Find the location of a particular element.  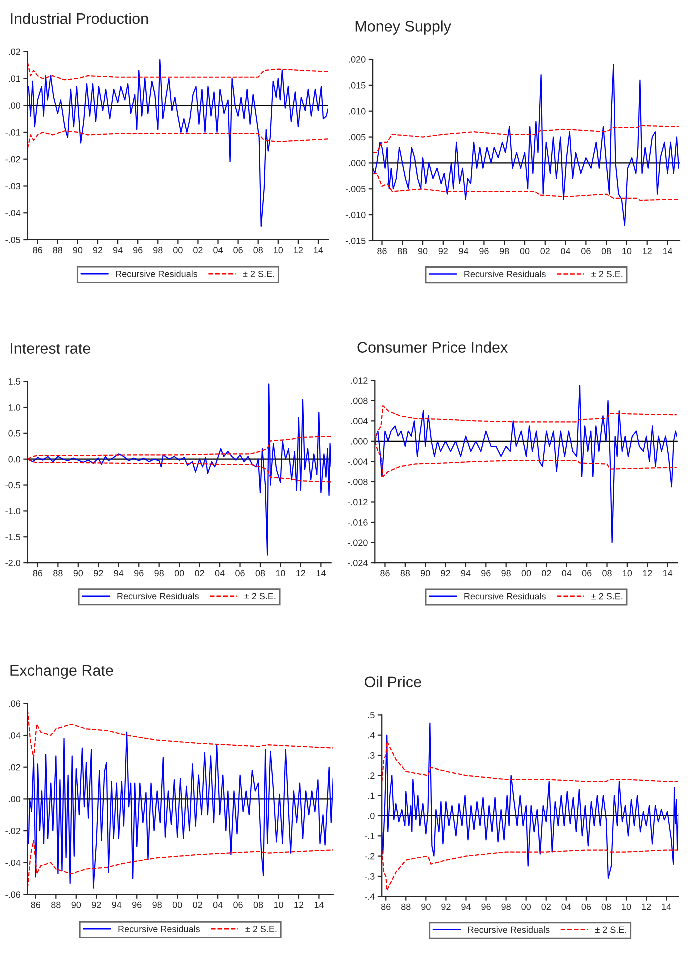

chart-title: Money Supply is located at coordinates (404, 27).